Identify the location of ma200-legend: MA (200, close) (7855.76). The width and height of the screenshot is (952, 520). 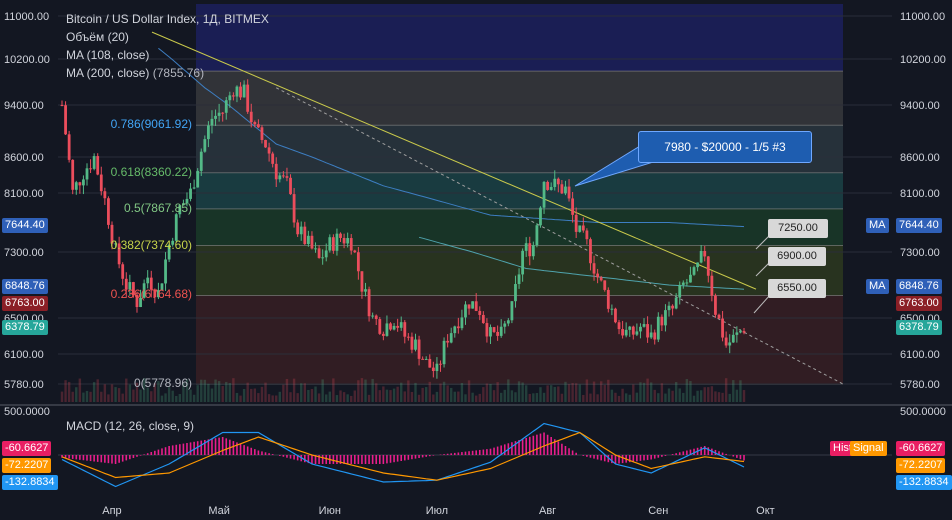
(135, 73).